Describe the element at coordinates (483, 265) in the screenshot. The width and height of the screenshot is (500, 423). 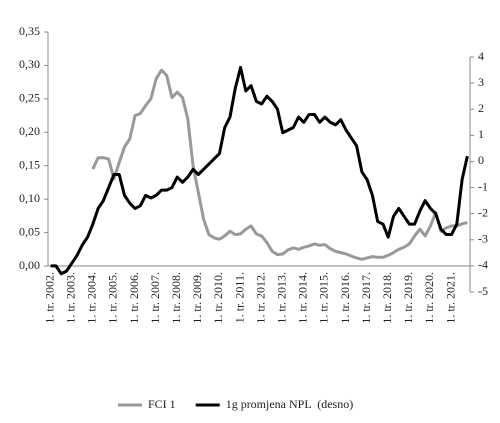
I see `y2-tick-label: -4` at that location.